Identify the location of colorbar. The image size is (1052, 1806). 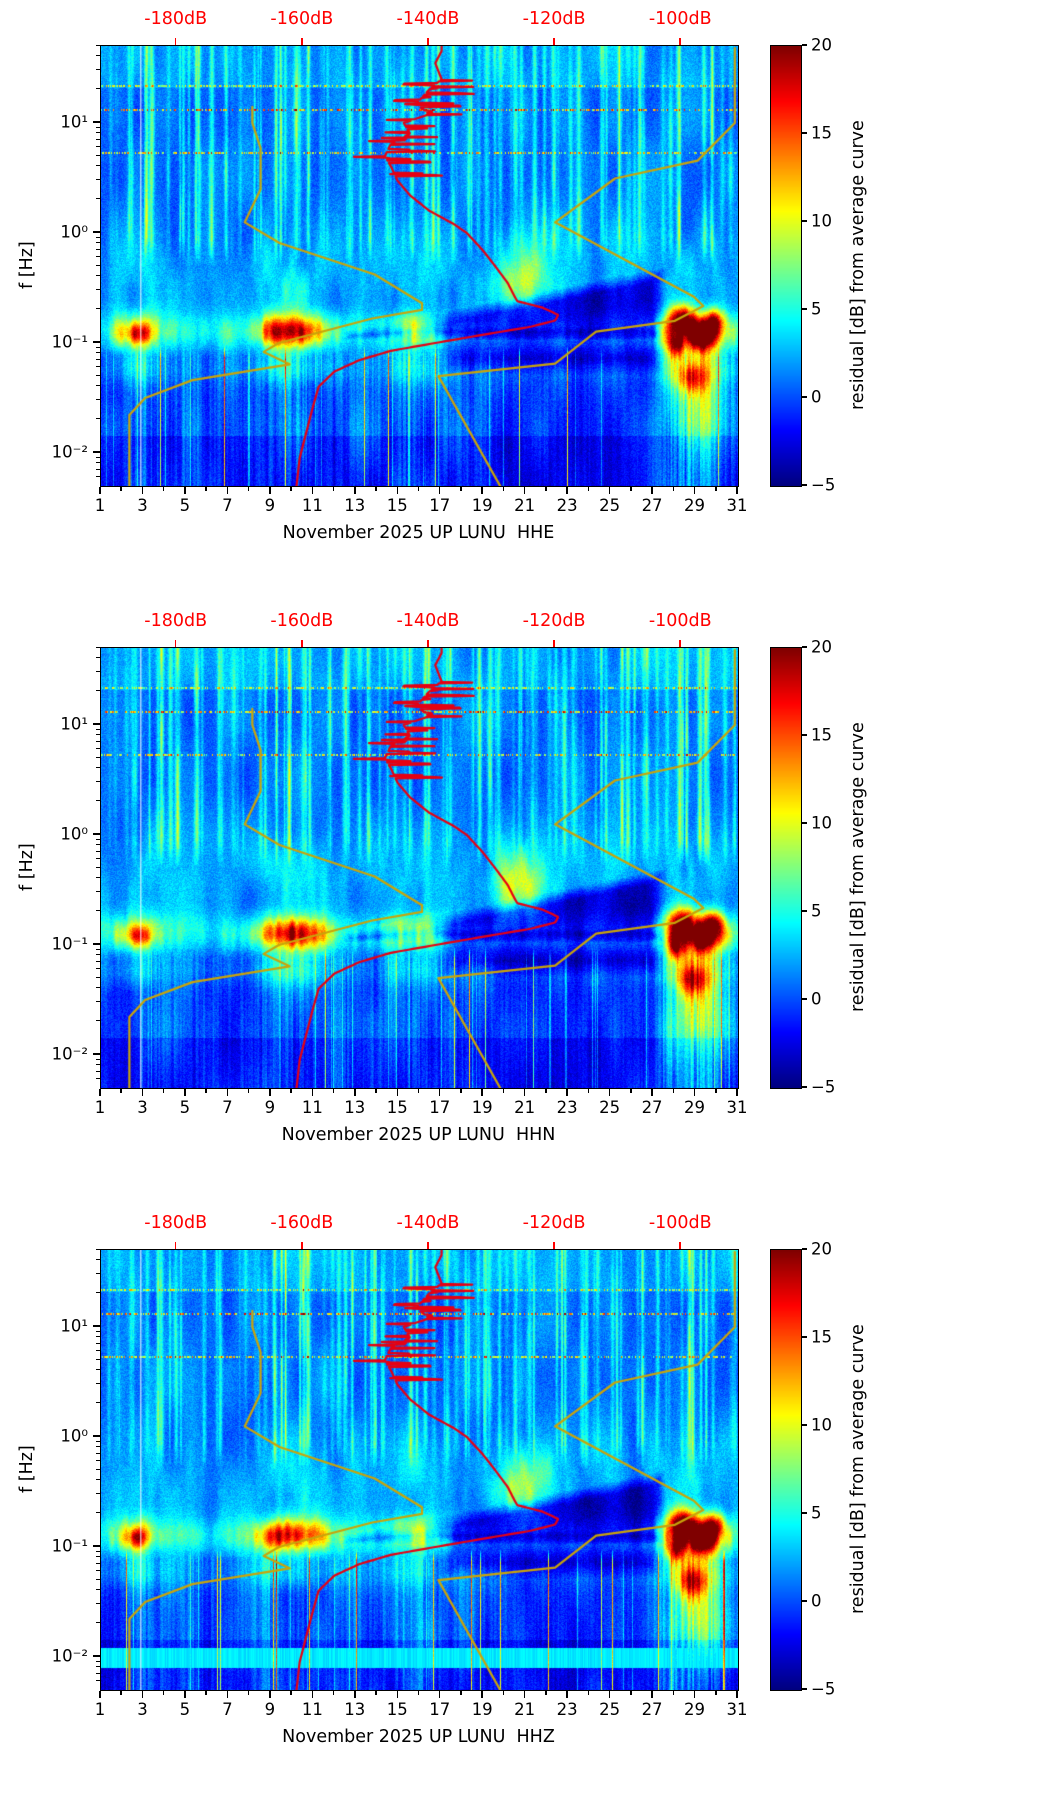
(786, 1470).